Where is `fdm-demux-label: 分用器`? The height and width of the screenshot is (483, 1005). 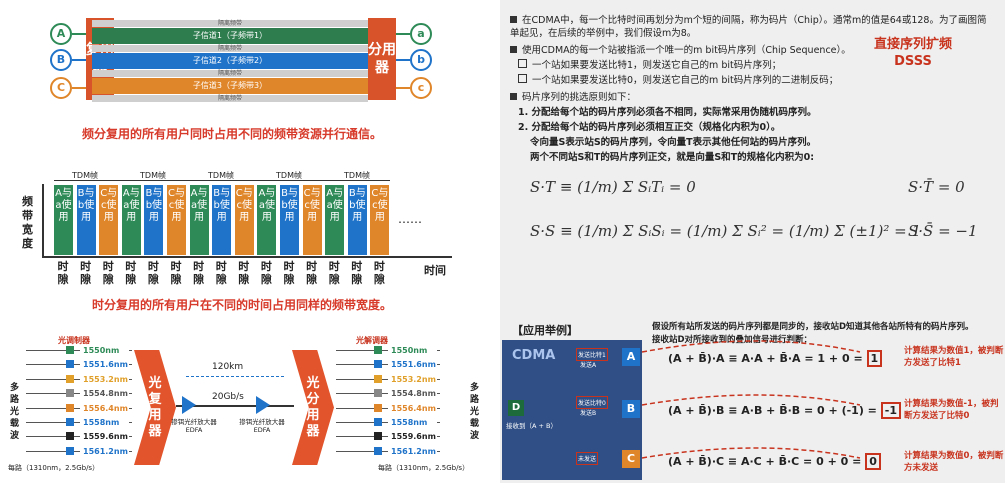
fdm-demux-label: 分用器 is located at coordinates (382, 59).